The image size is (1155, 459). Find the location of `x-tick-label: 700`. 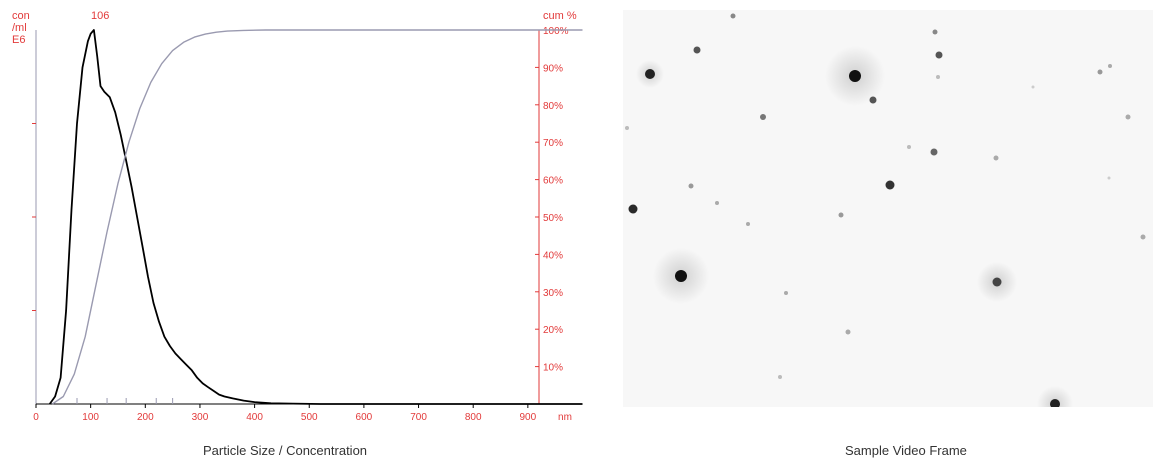

x-tick-label: 700 is located at coordinates (418, 417).